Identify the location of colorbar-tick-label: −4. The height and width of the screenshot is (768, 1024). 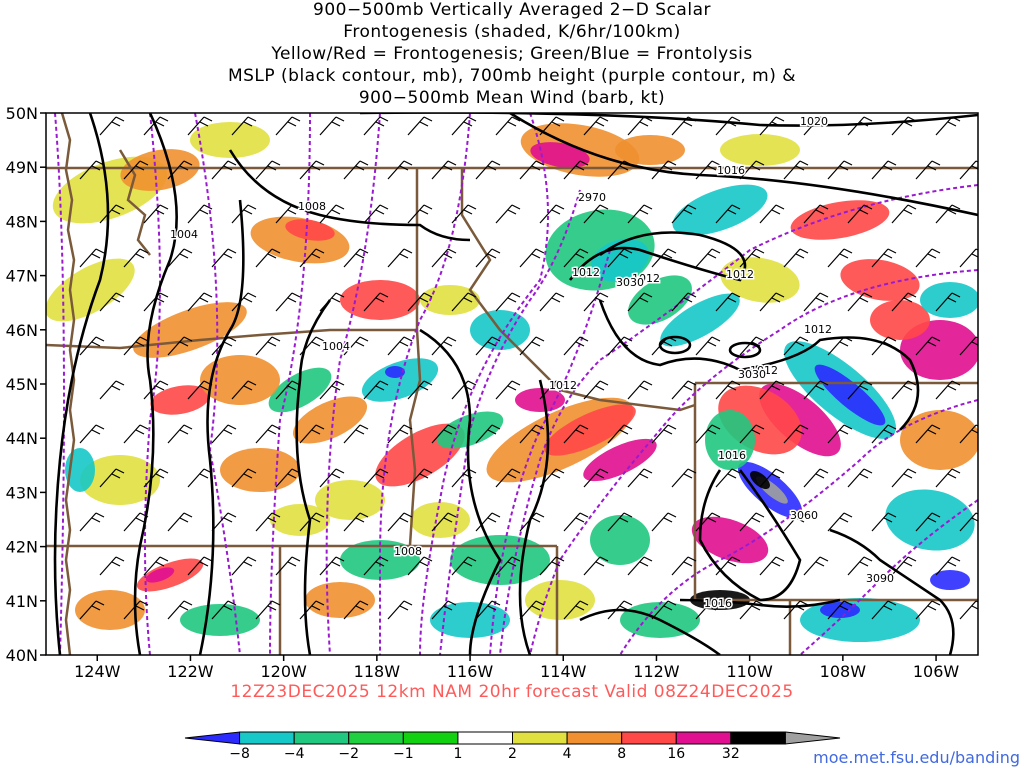
(294, 754).